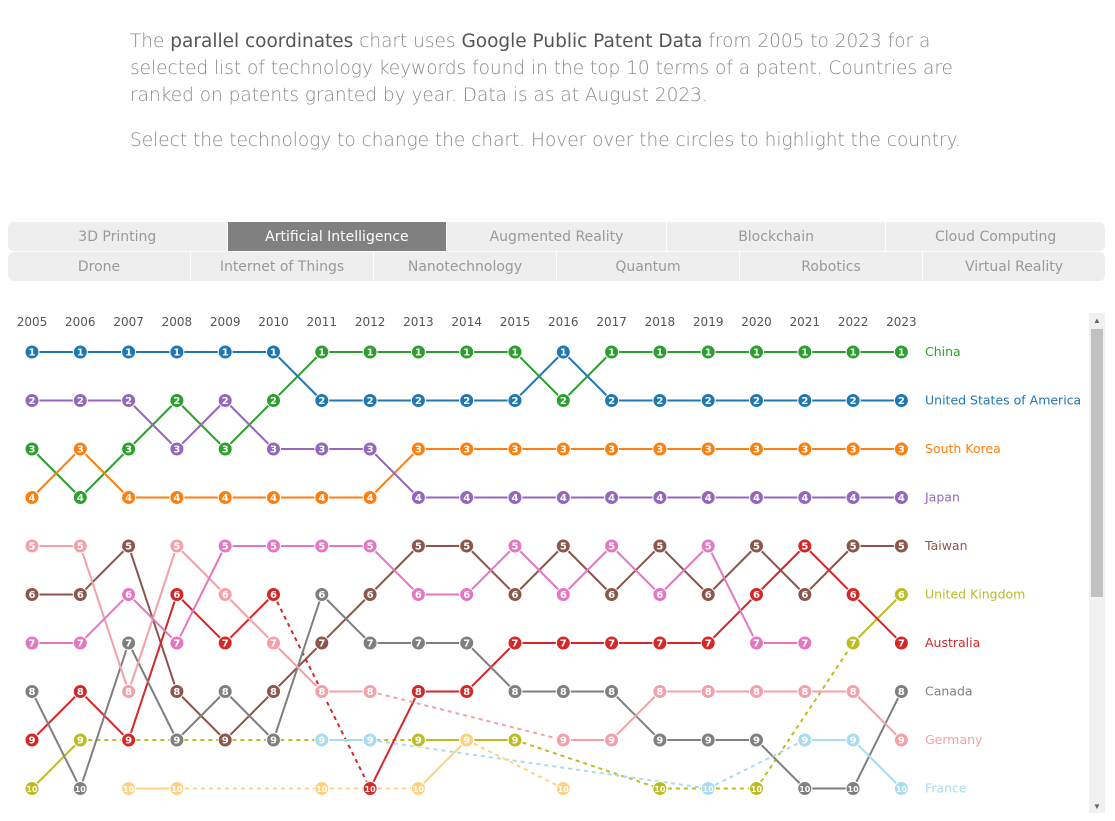 Image resolution: width=1115 pixels, height=821 pixels. What do you see at coordinates (1014, 266) in the screenshot?
I see `tab-virtual-reality: Virtual Reality` at bounding box center [1014, 266].